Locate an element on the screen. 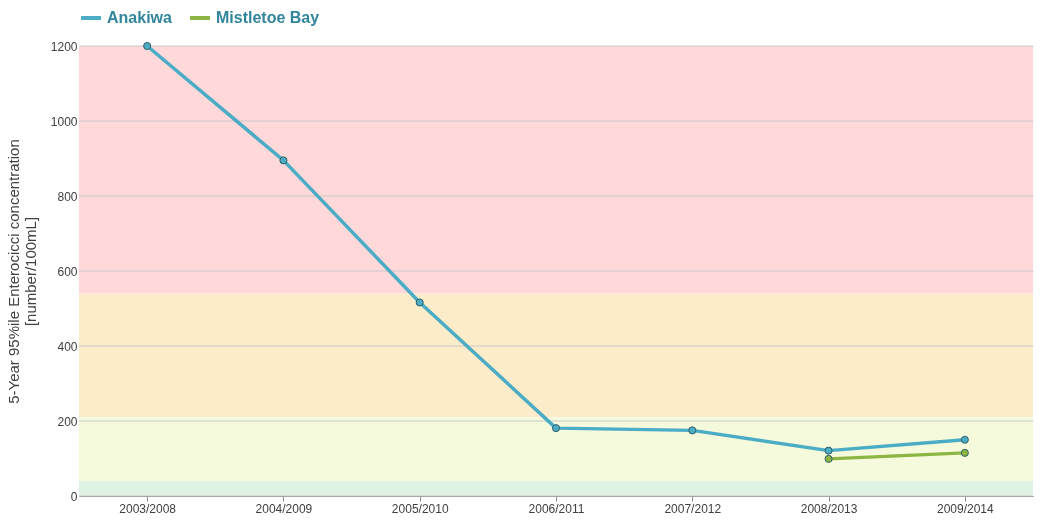 This screenshot has width=1046, height=527. y-tick-label: 1000 is located at coordinates (64, 121).